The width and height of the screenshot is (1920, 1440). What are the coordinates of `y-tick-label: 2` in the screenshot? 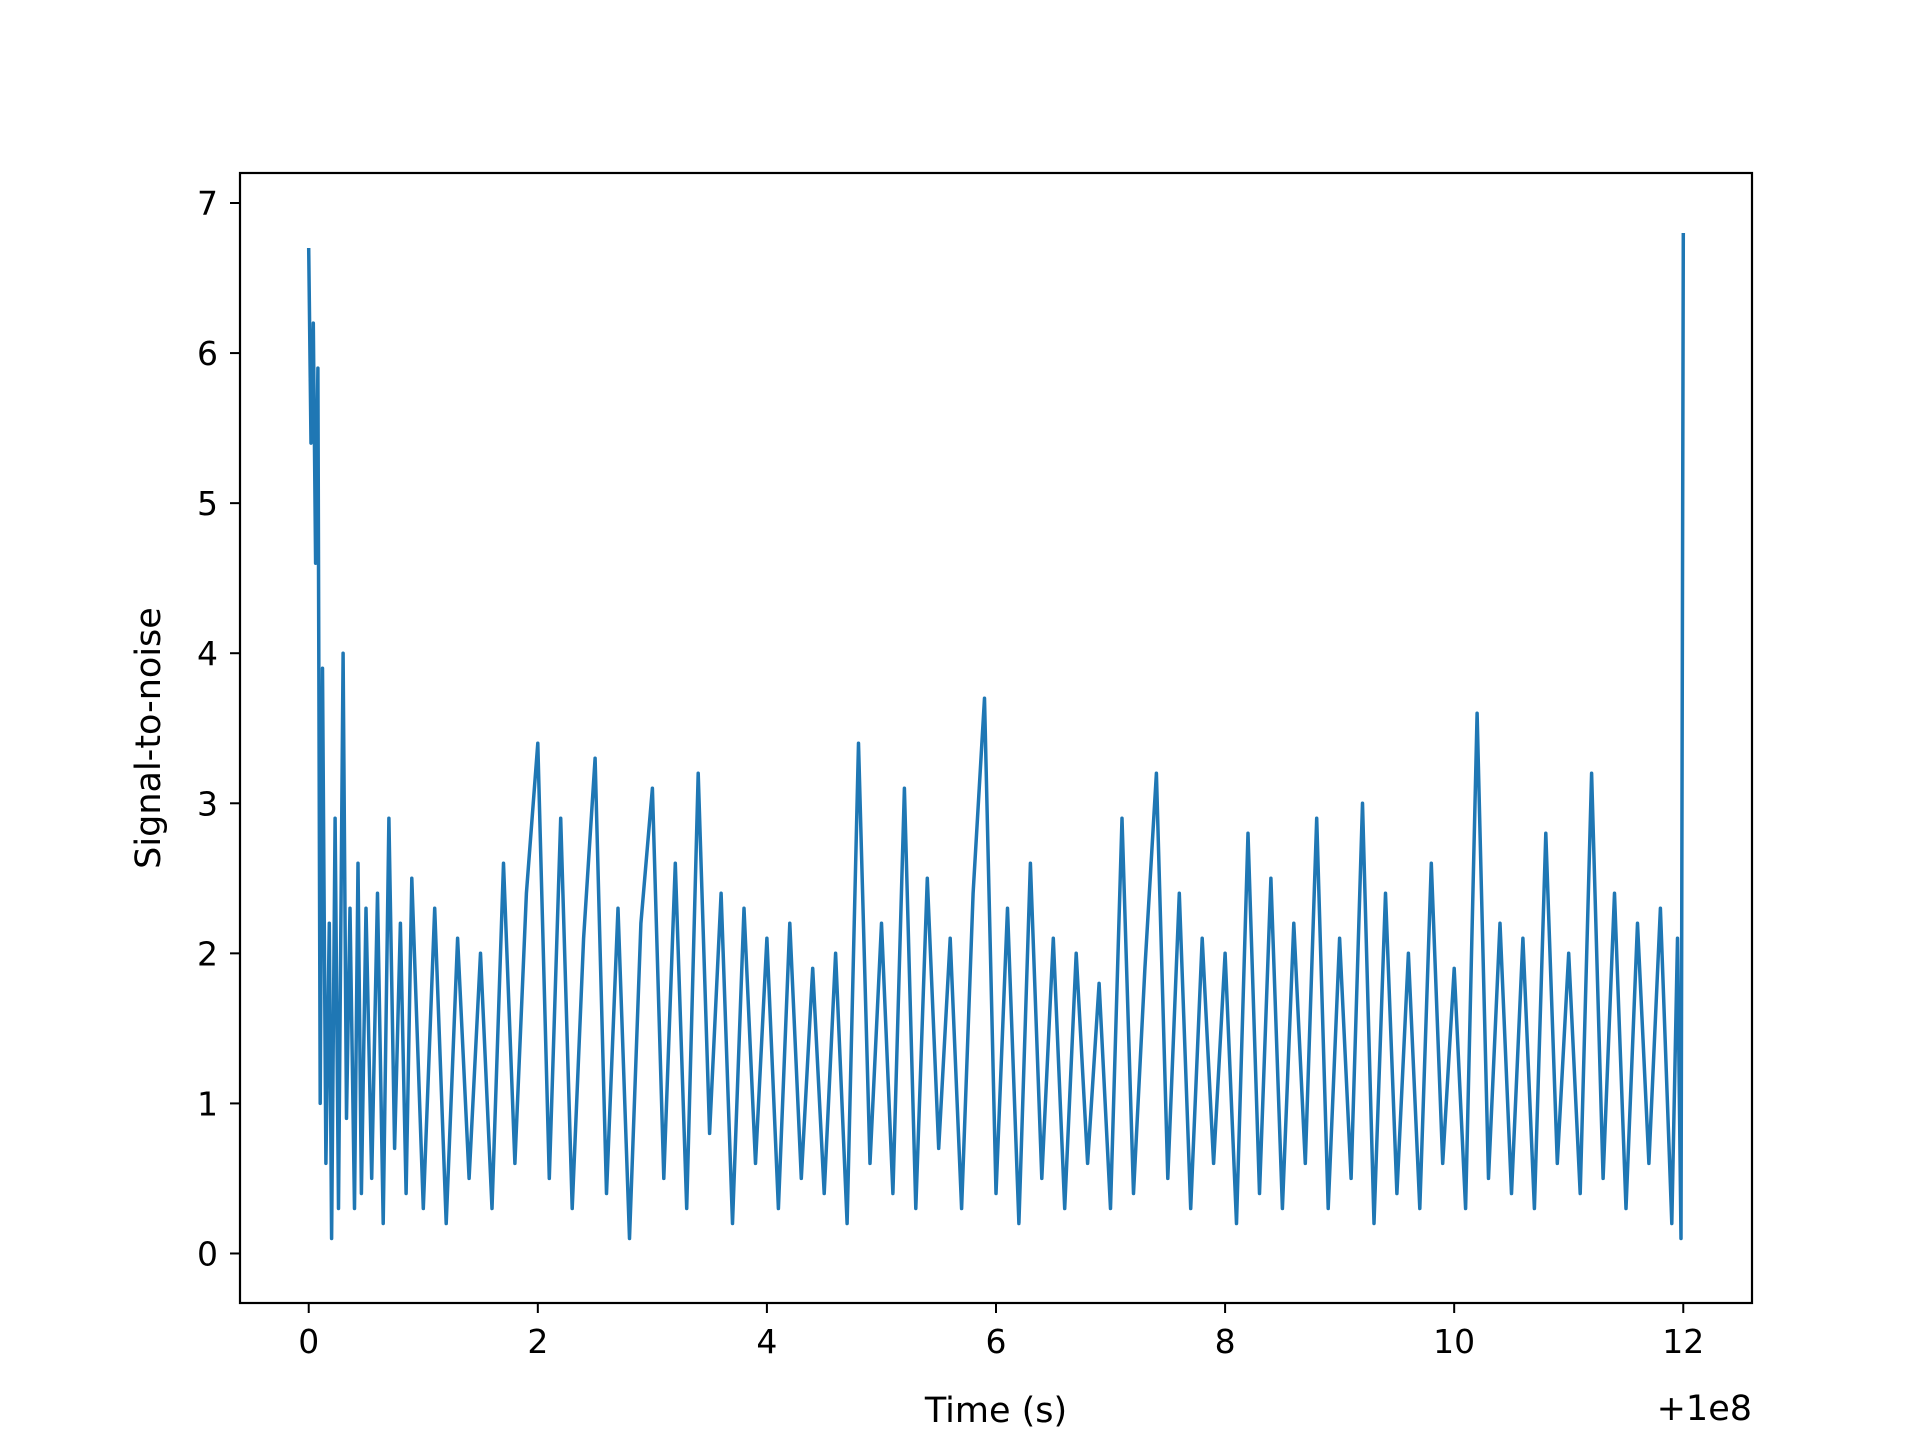 It's located at (207, 953).